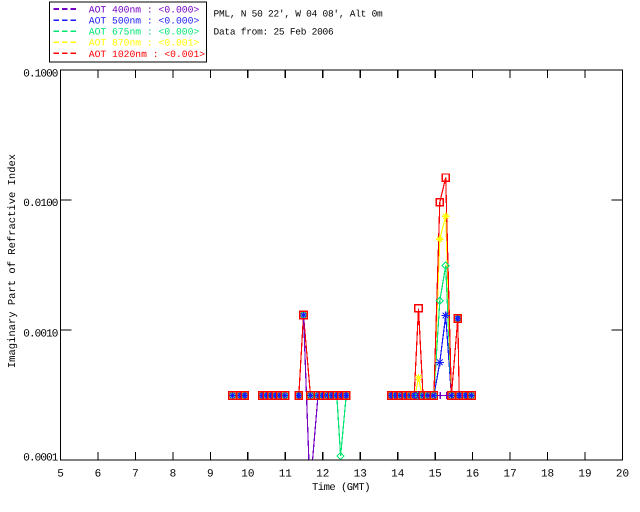  What do you see at coordinates (60, 475) in the screenshot?
I see `svg-text: 5` at bounding box center [60, 475].